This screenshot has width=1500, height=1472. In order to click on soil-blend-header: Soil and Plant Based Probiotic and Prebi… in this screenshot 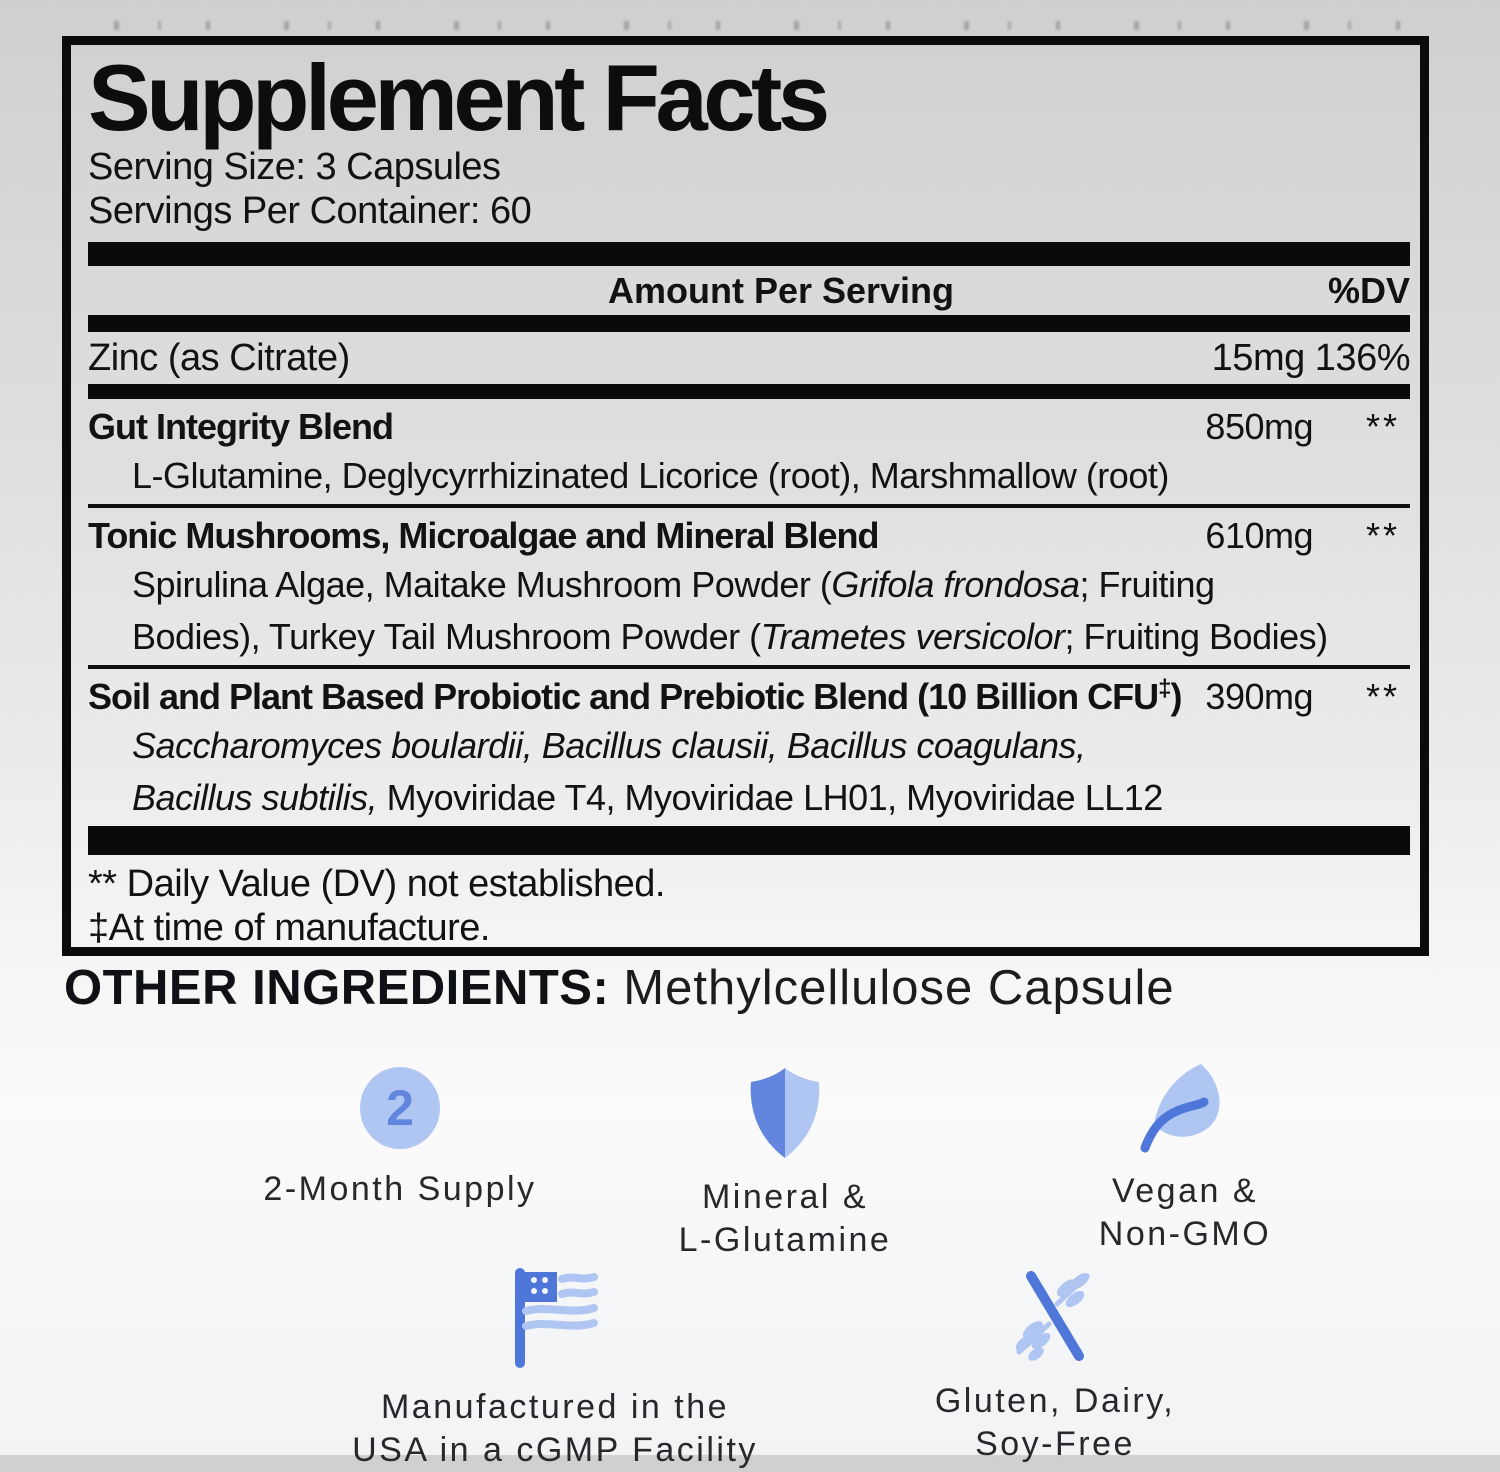, I will do `click(749, 695)`.